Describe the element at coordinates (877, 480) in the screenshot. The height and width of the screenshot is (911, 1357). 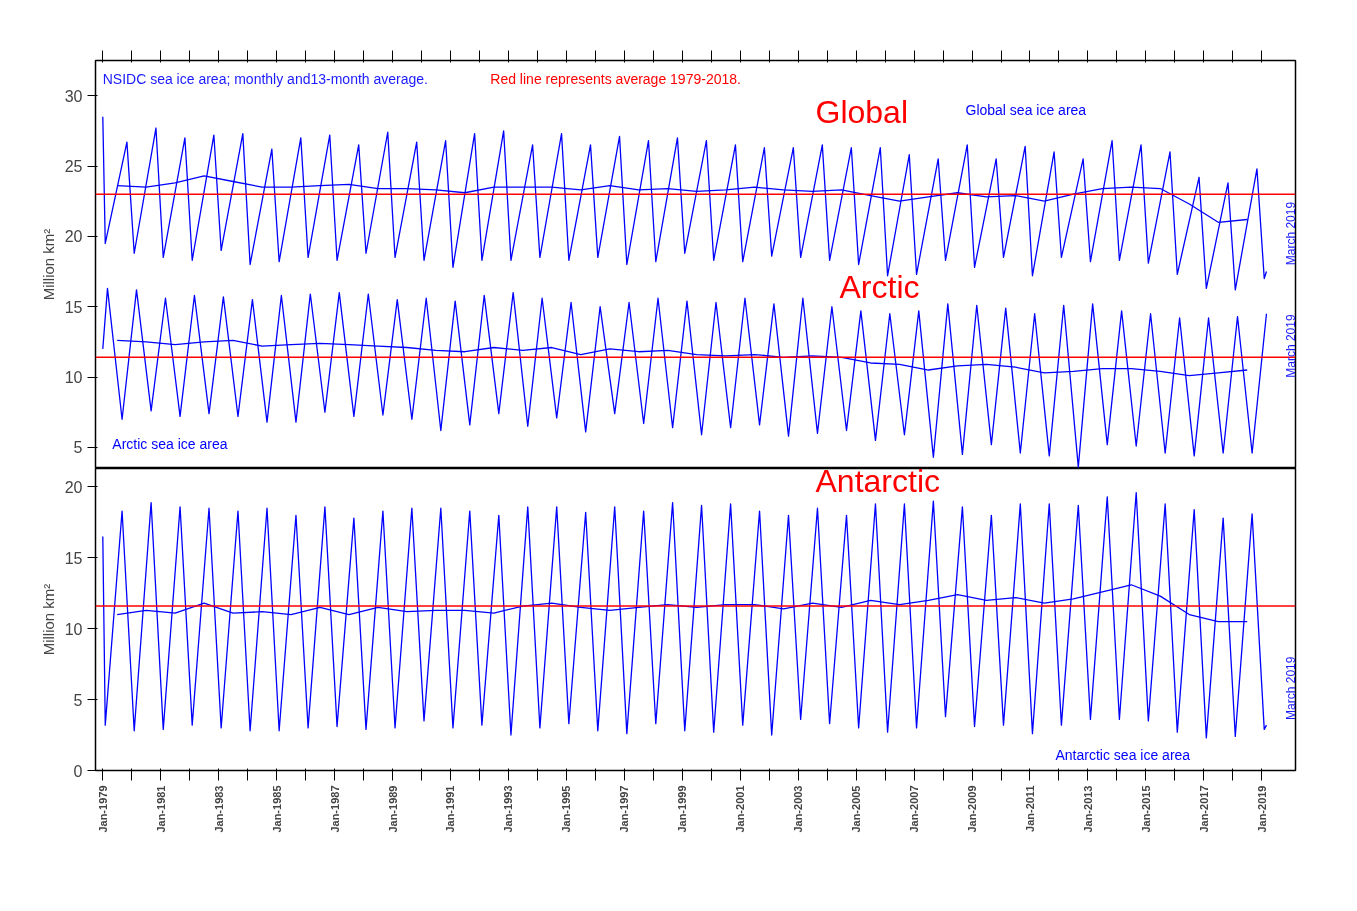
I see `annotation: Antarctic` at that location.